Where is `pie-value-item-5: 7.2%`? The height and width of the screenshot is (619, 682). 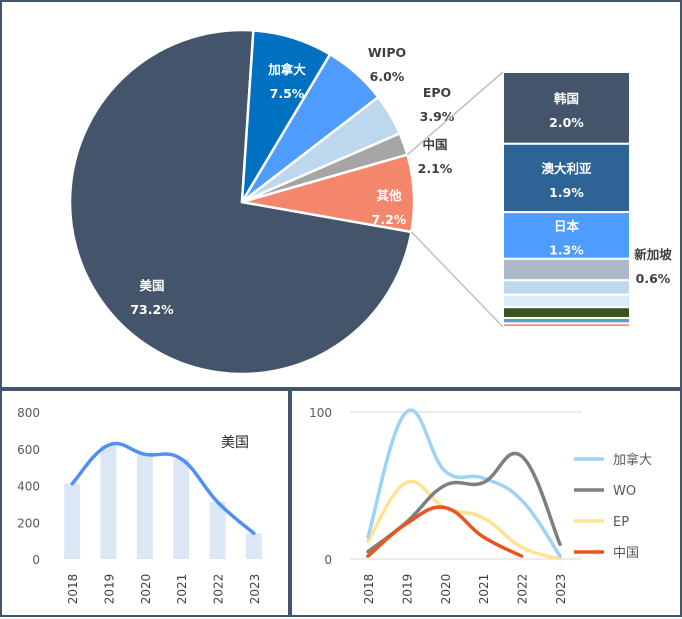
pie-value-item-5: 7.2% is located at coordinates (389, 219).